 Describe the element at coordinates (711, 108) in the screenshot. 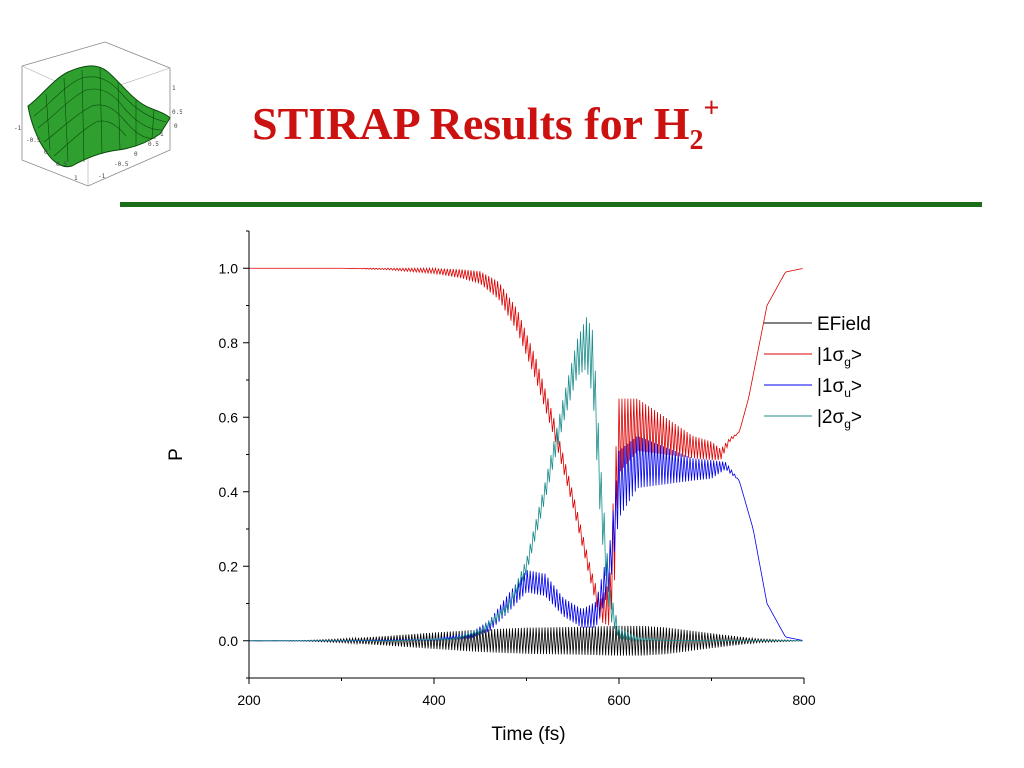

I see `slide-title-superscript: +` at that location.